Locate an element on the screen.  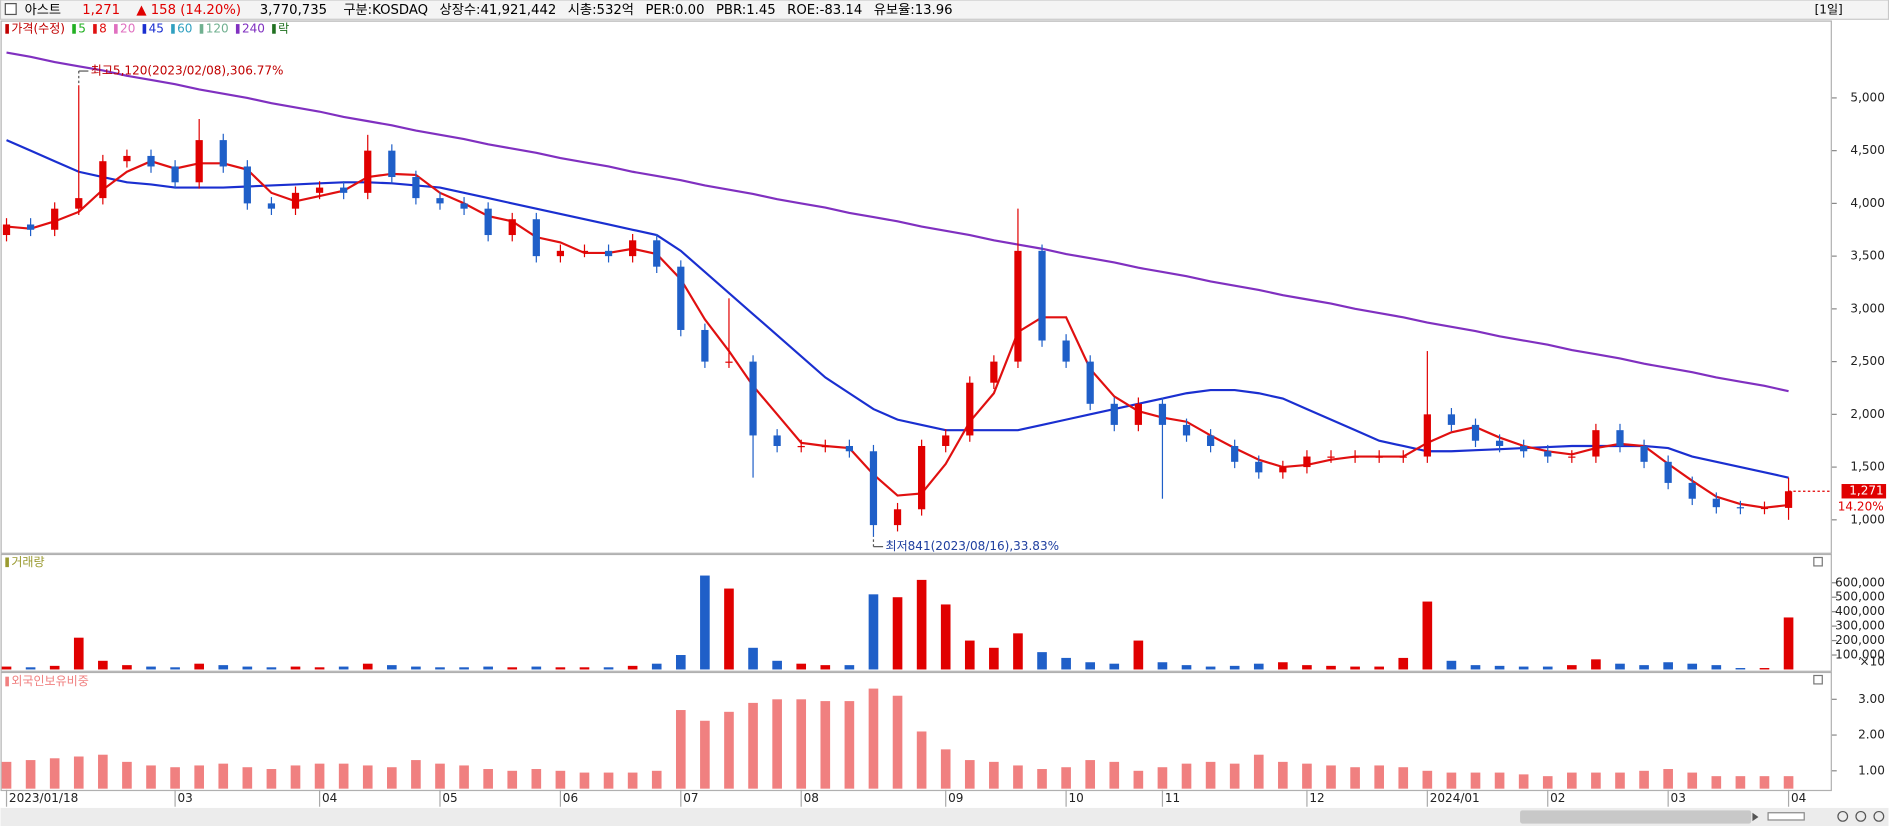
y-tick-label: 3,000 is located at coordinates (1867, 308).